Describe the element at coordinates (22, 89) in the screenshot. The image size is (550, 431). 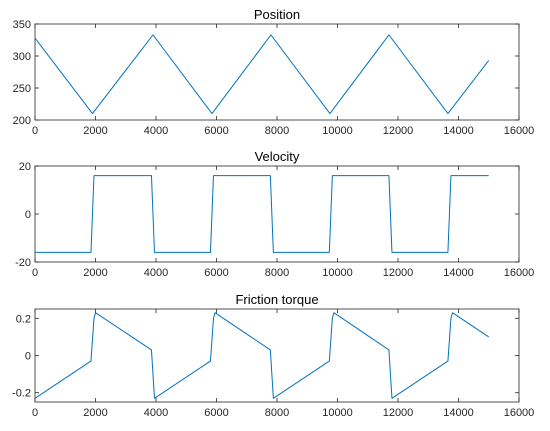
I see `y-tick-label: 250` at that location.